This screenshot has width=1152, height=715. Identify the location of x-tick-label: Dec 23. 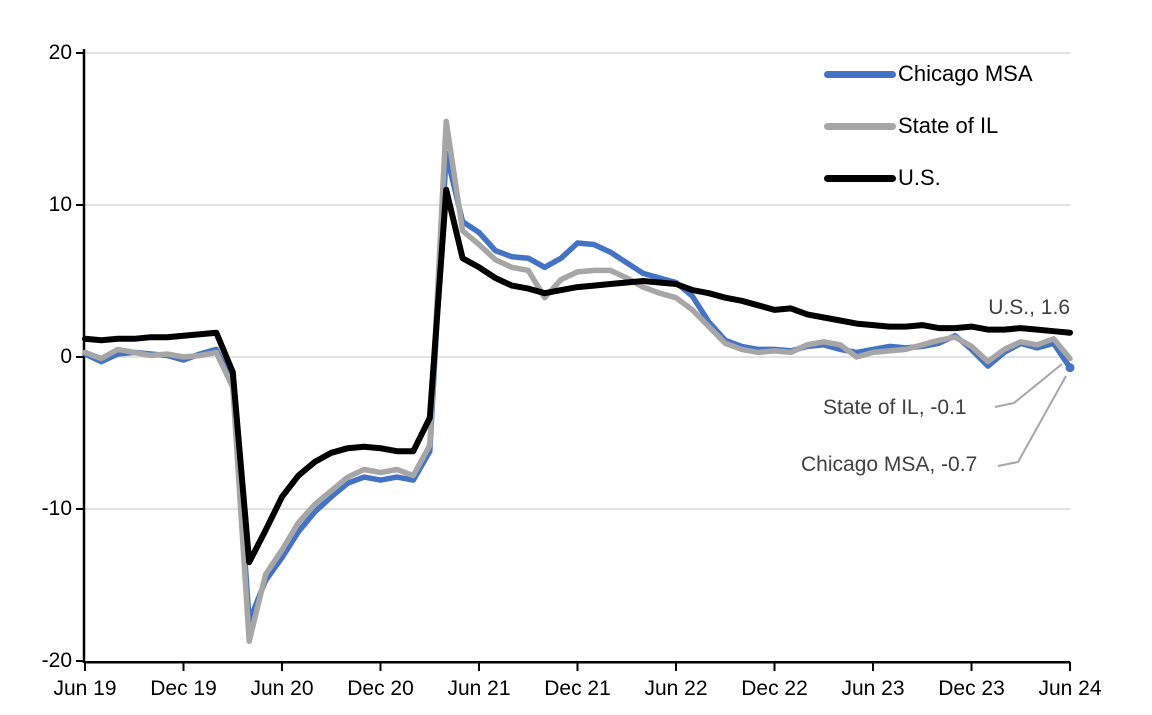
(971, 688).